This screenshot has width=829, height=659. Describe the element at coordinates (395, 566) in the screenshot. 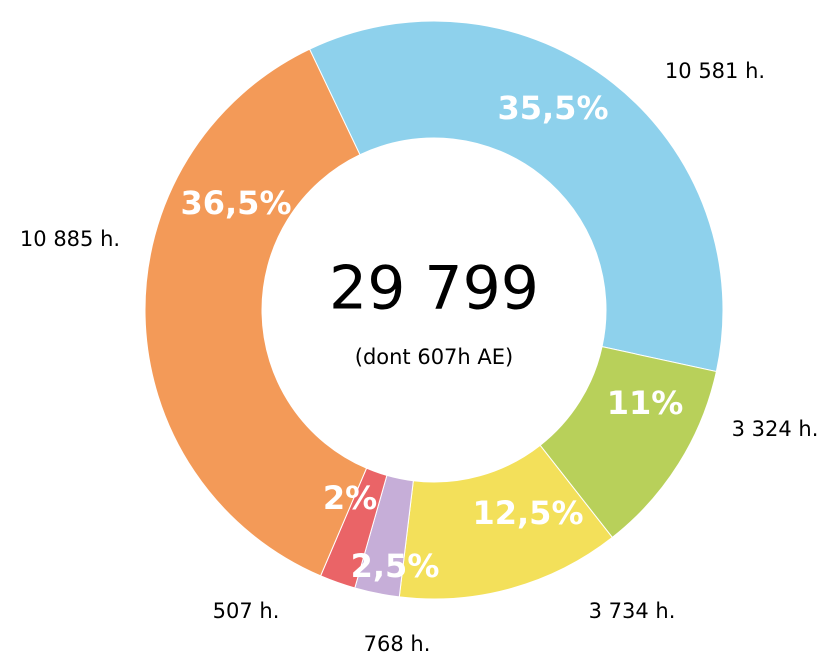

I see `slice-label: 2,5%` at that location.